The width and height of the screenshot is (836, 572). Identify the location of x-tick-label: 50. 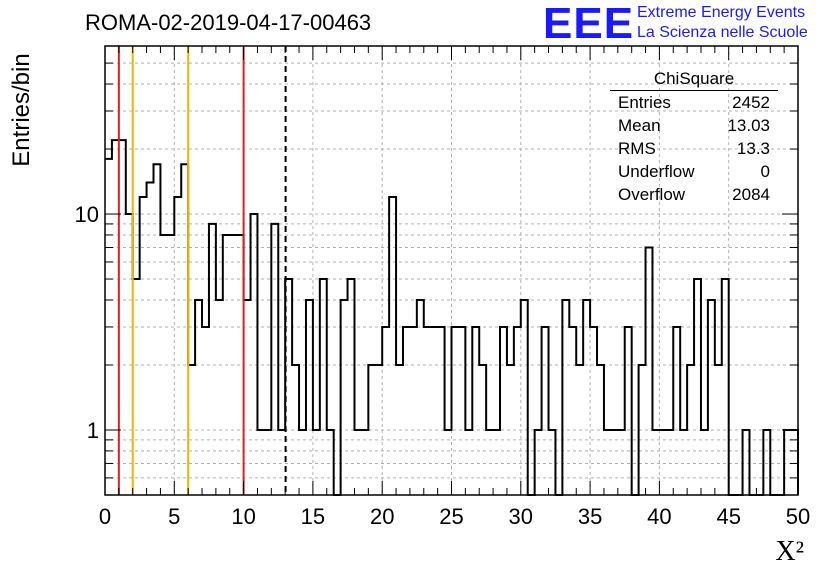
(798, 516).